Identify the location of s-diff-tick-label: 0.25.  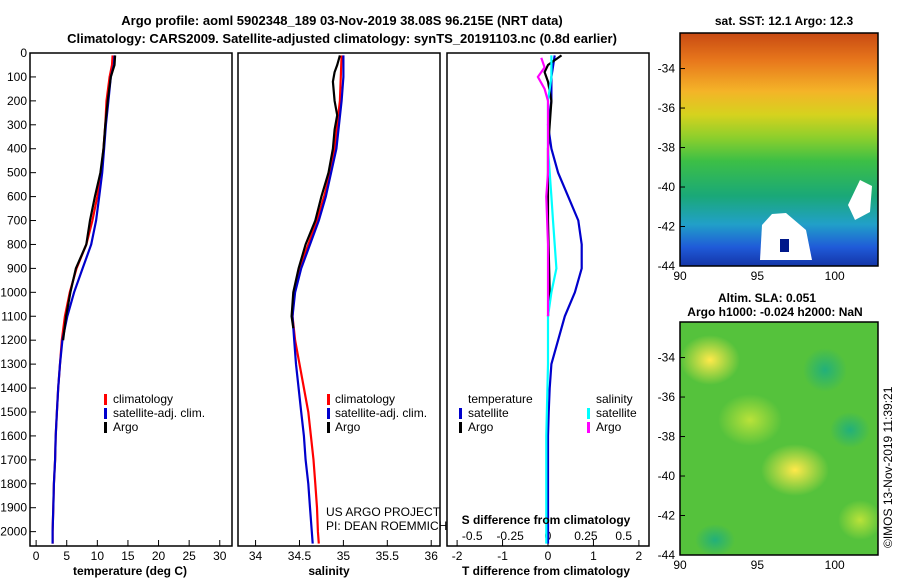
(586, 536).